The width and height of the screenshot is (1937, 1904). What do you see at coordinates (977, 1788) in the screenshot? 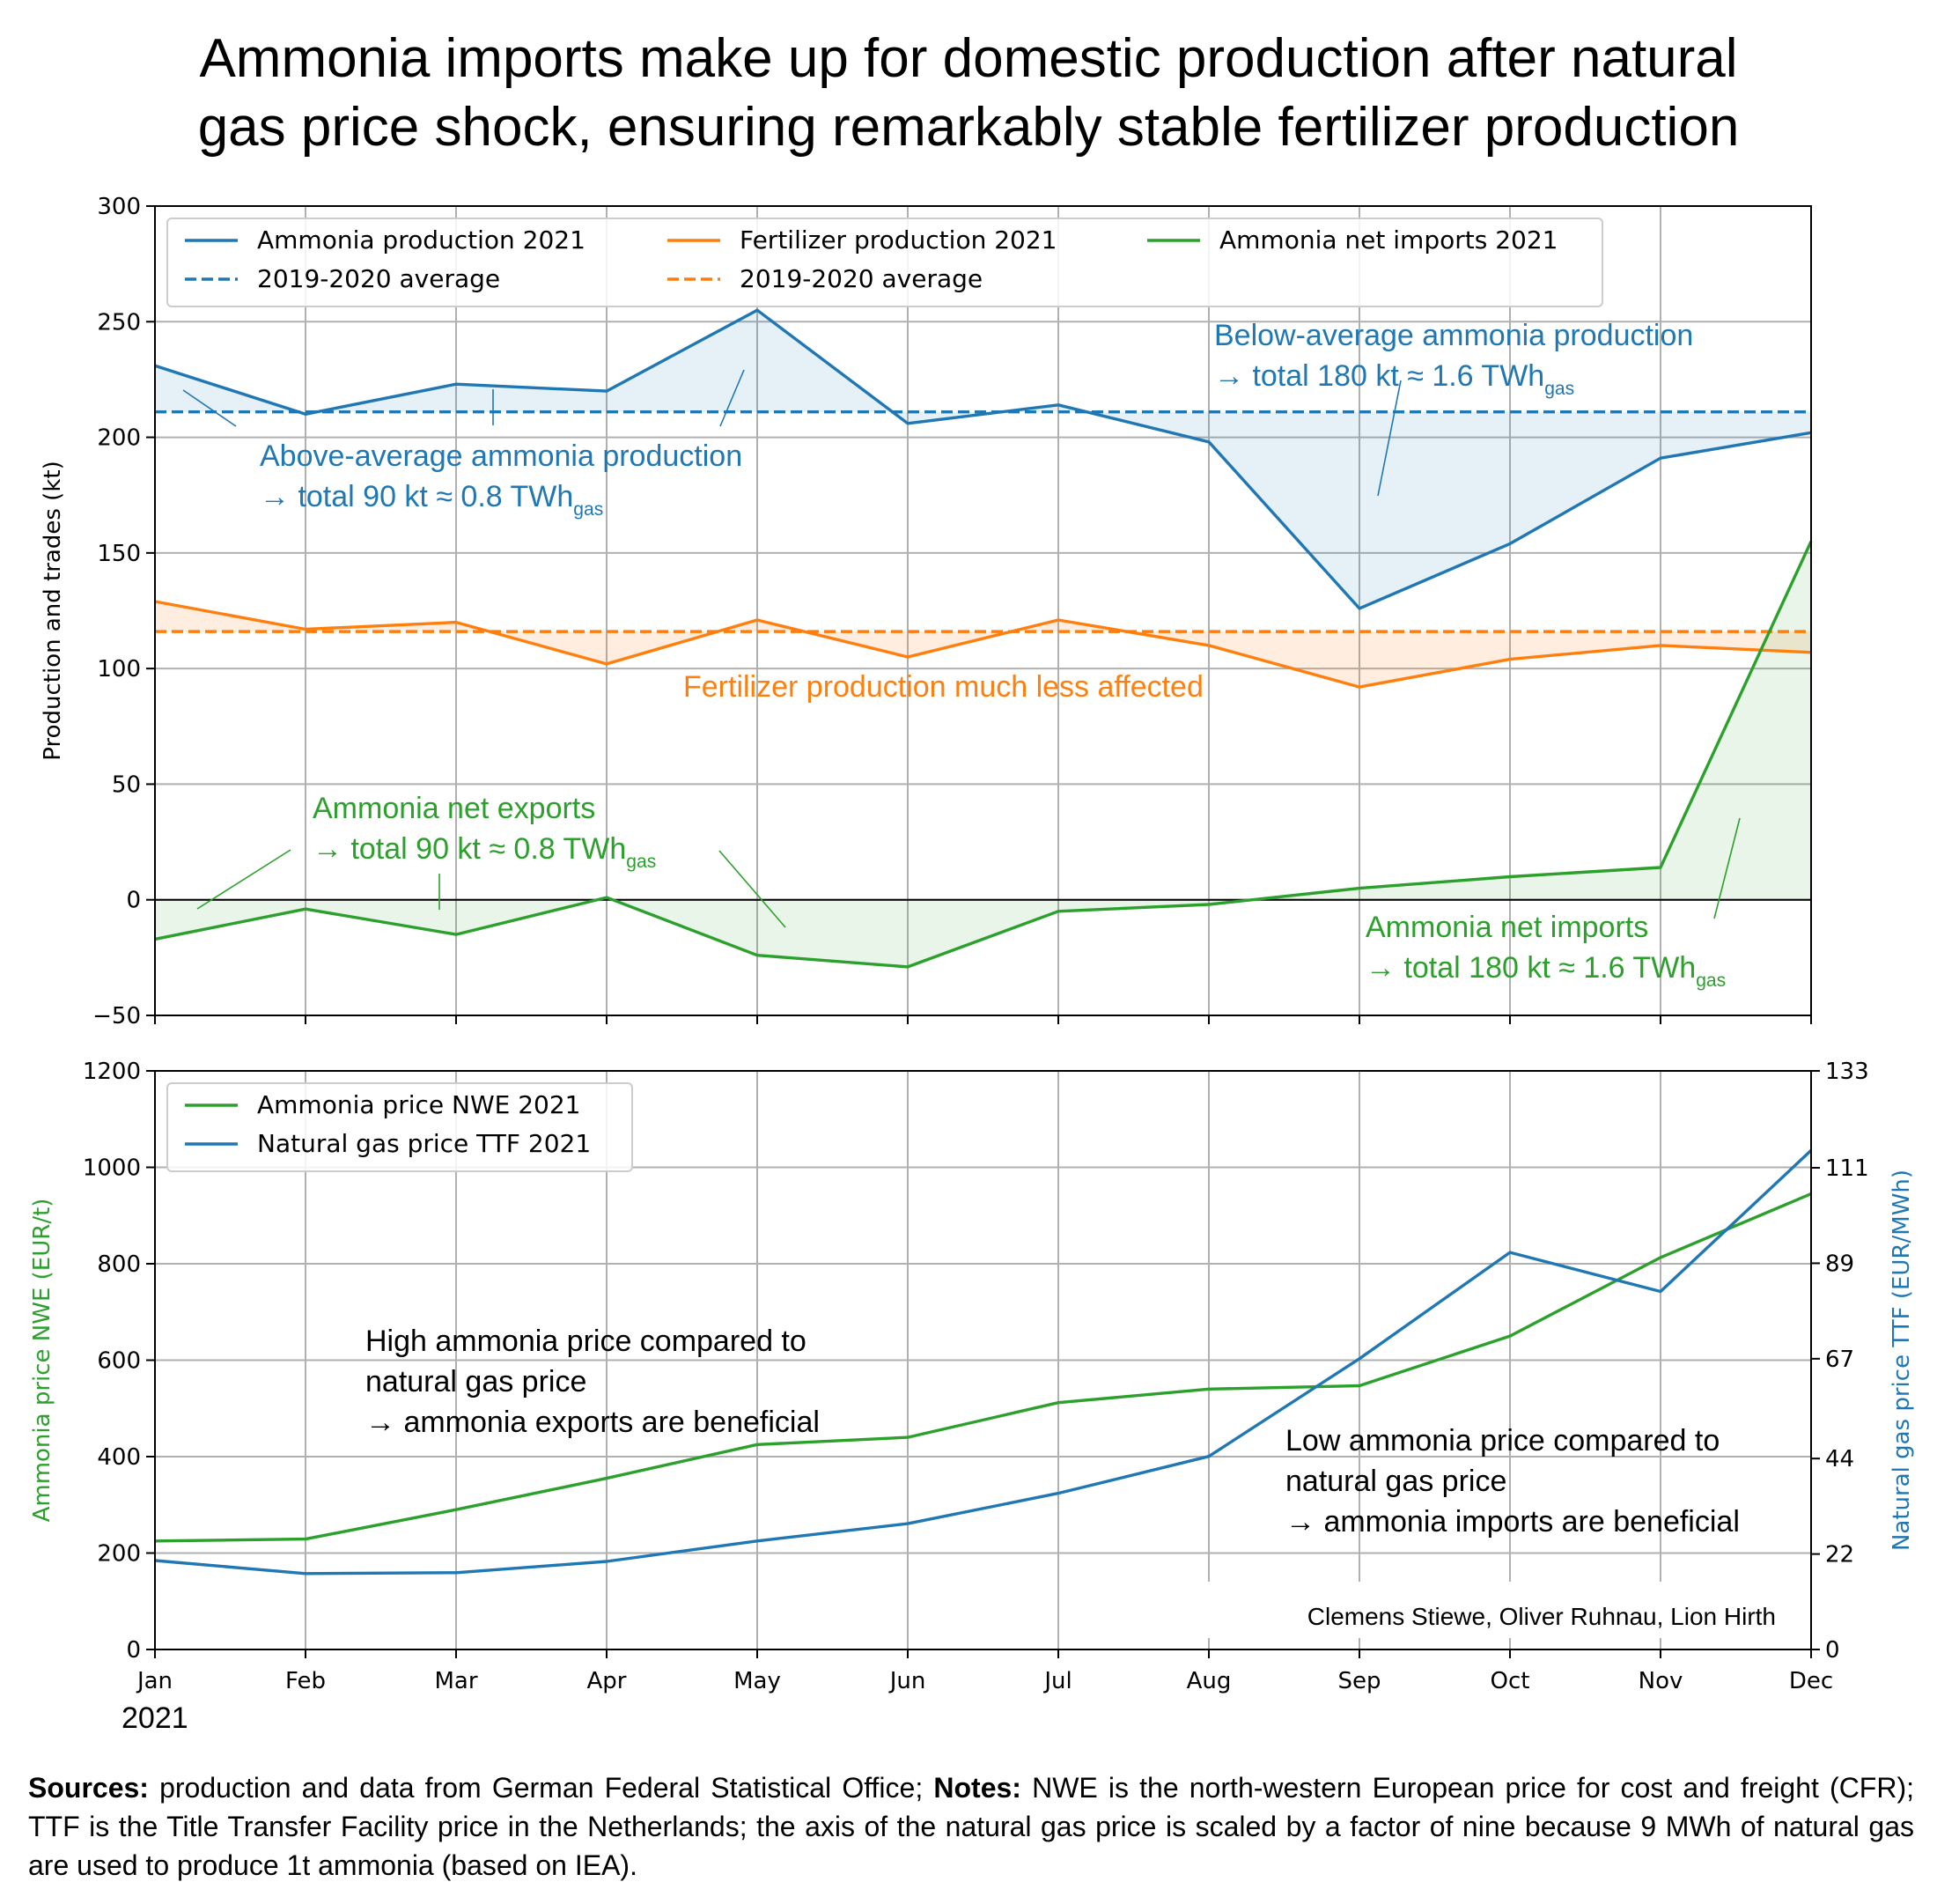
I see `notes-label: Notes:` at bounding box center [977, 1788].